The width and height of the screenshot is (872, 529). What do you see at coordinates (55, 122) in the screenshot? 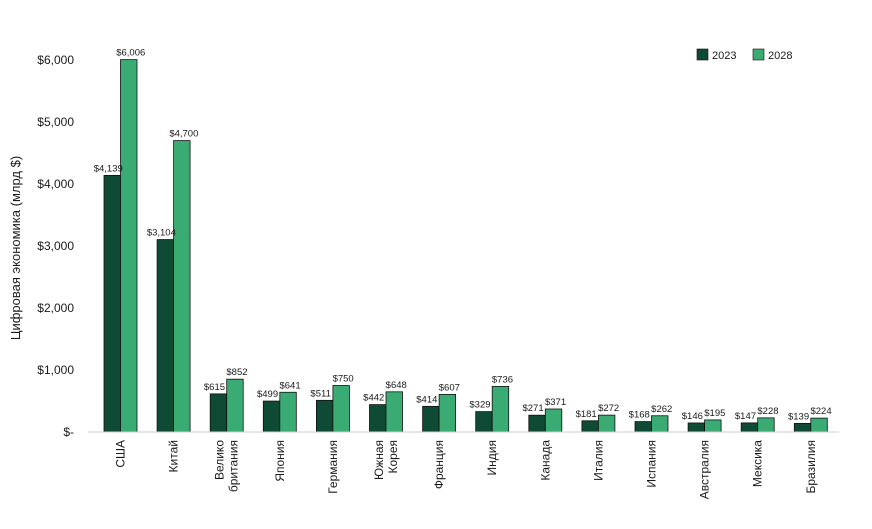
I see `y-tick-label: $5,000` at bounding box center [55, 122].